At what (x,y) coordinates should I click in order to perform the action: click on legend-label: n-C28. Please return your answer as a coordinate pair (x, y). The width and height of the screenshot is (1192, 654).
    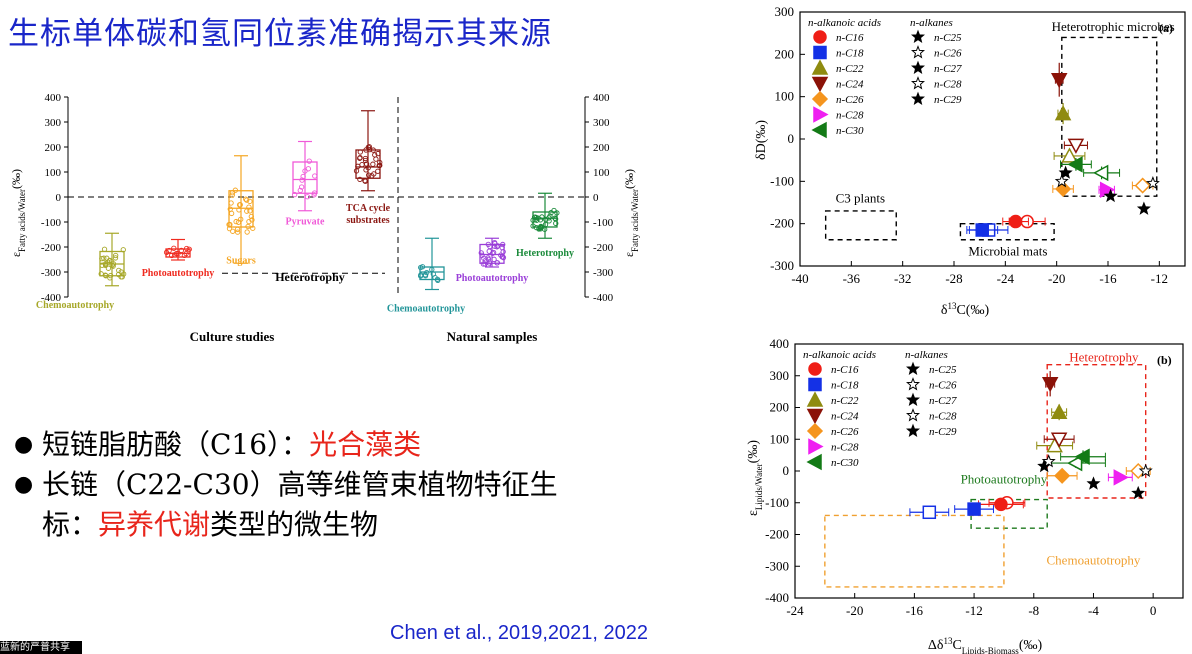
    Looking at the image, I should click on (845, 448).